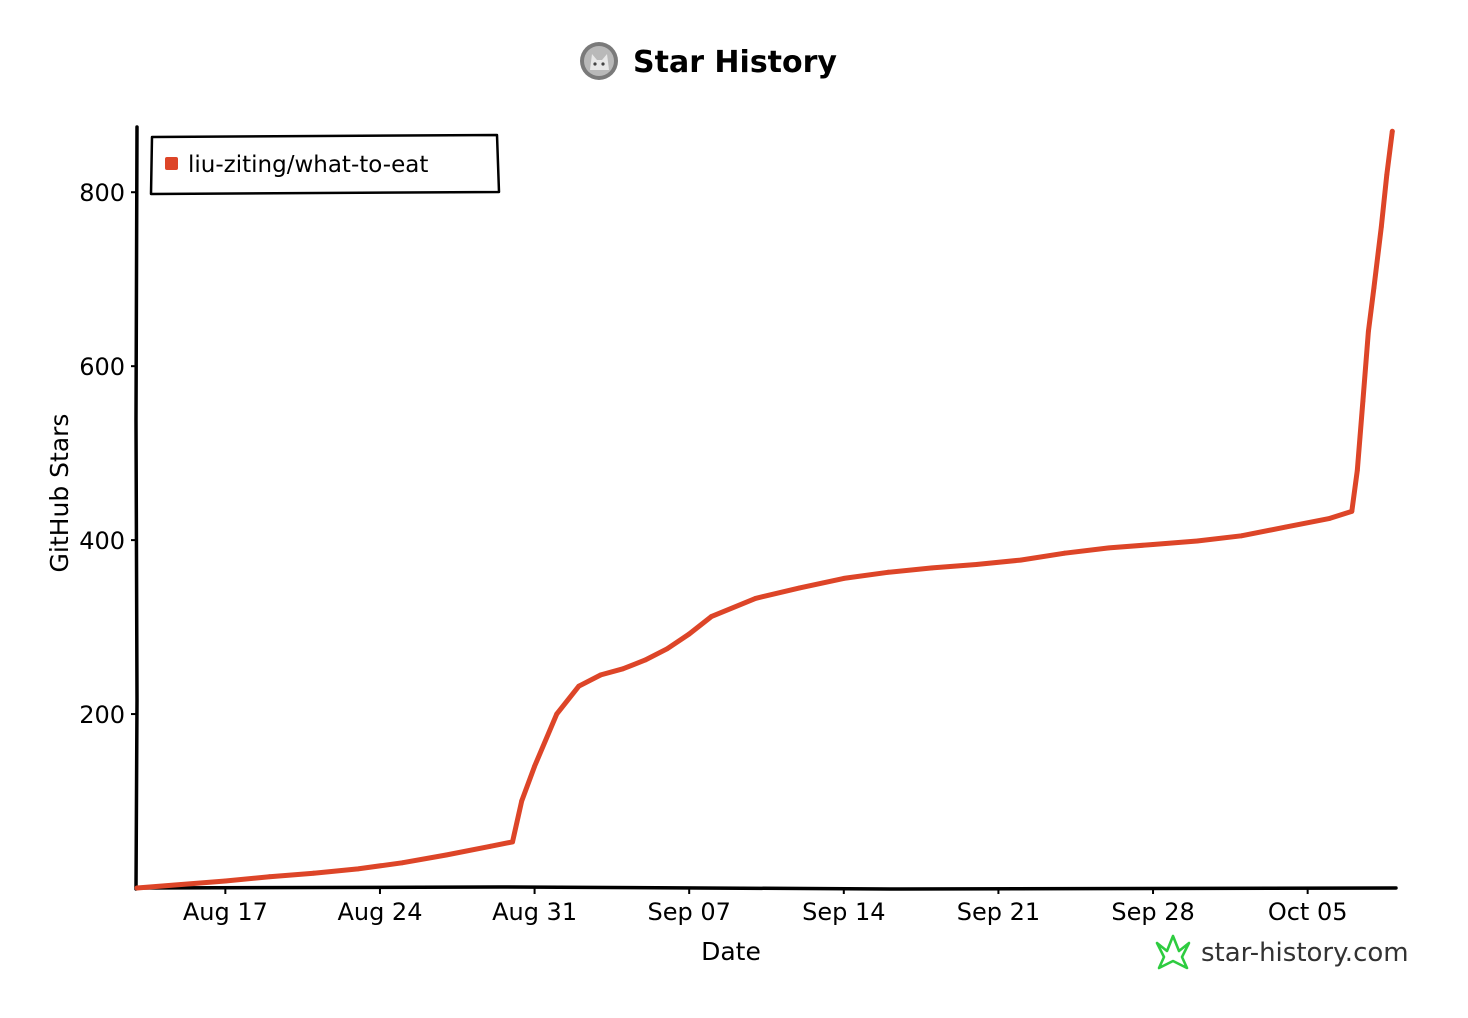 The height and width of the screenshot is (1018, 1468). I want to click on x-tick-label: Sep 14, so click(843, 912).